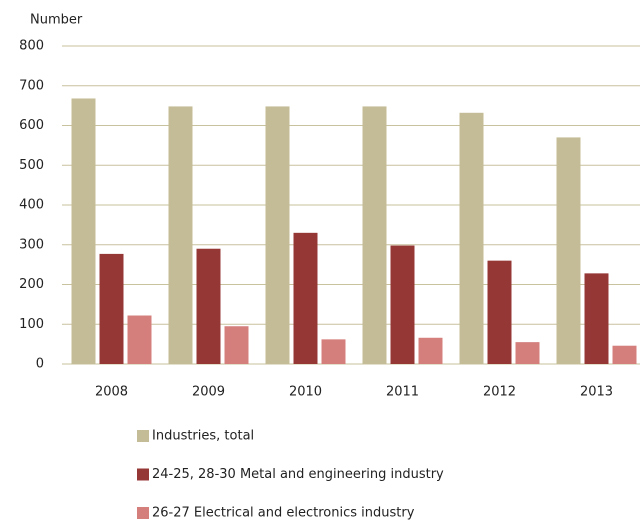 This screenshot has width=640, height=522. I want to click on y-tick-label: 0, so click(40, 364).